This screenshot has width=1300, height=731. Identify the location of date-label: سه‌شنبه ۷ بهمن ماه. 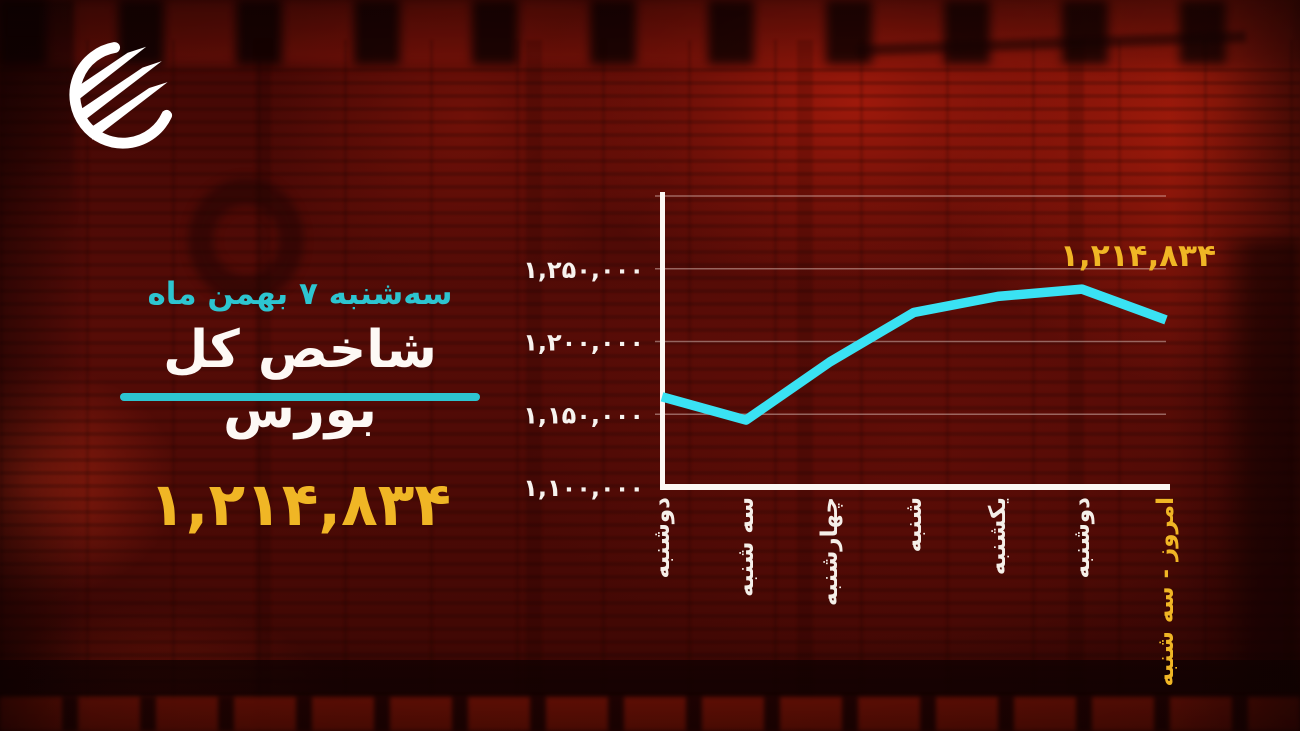
(300, 294).